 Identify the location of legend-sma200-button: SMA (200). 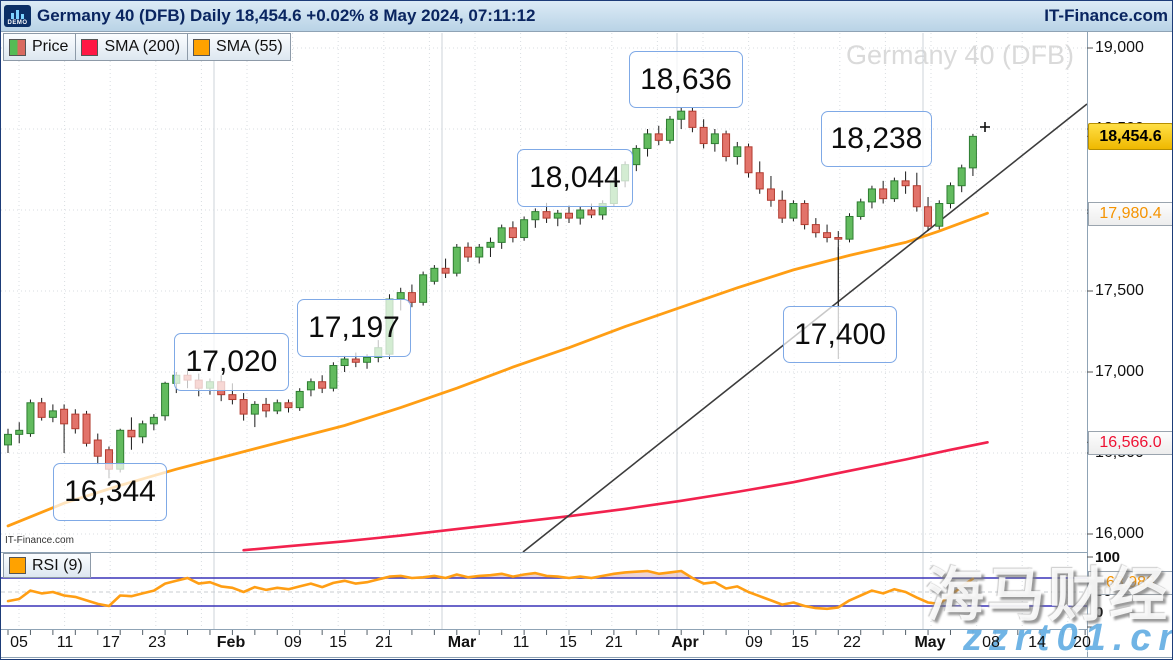
(132, 47).